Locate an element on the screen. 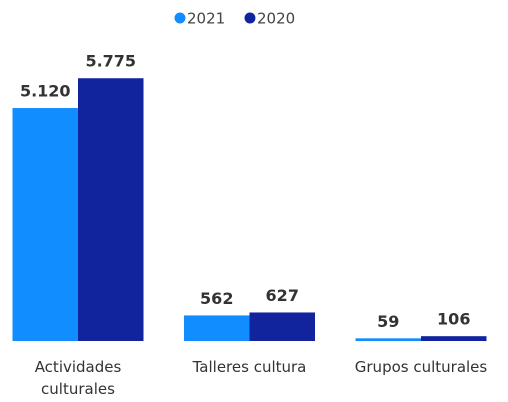 This screenshot has width=508, height=402. data-label: 5.120 is located at coordinates (45, 91).